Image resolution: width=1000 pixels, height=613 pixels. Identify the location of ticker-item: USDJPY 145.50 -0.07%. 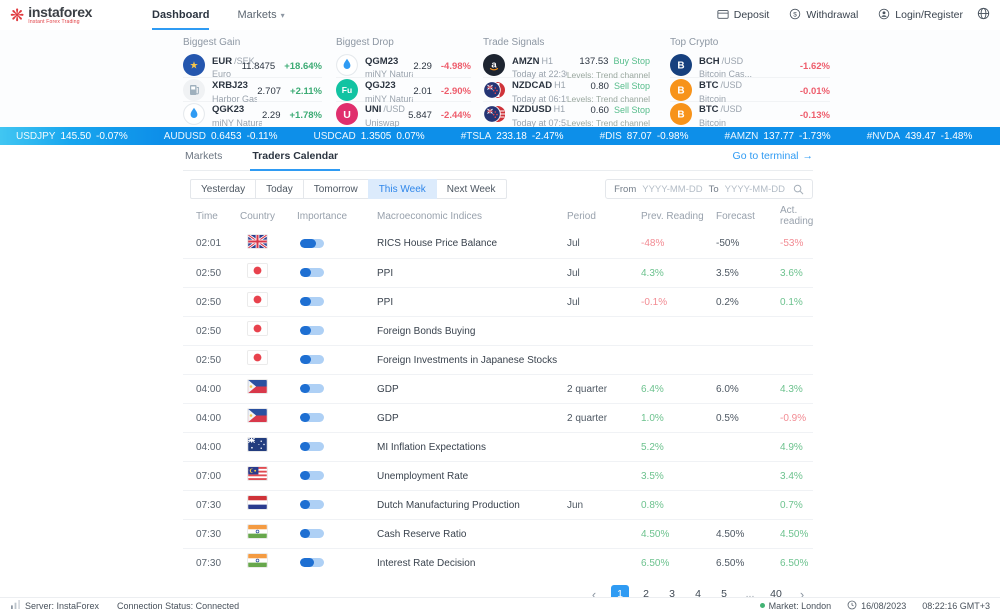
(74, 136).